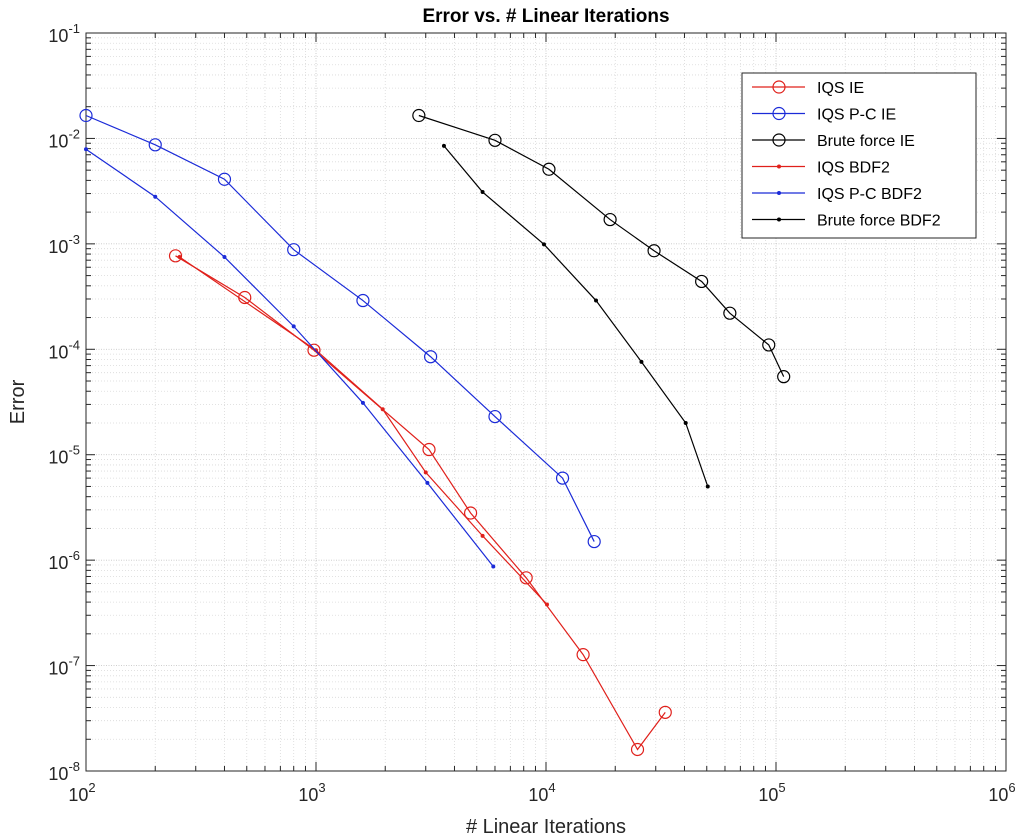 This screenshot has height=838, width=1033. What do you see at coordinates (545, 16) in the screenshot?
I see `chart-title: Error vs. # Linear Iterations` at bounding box center [545, 16].